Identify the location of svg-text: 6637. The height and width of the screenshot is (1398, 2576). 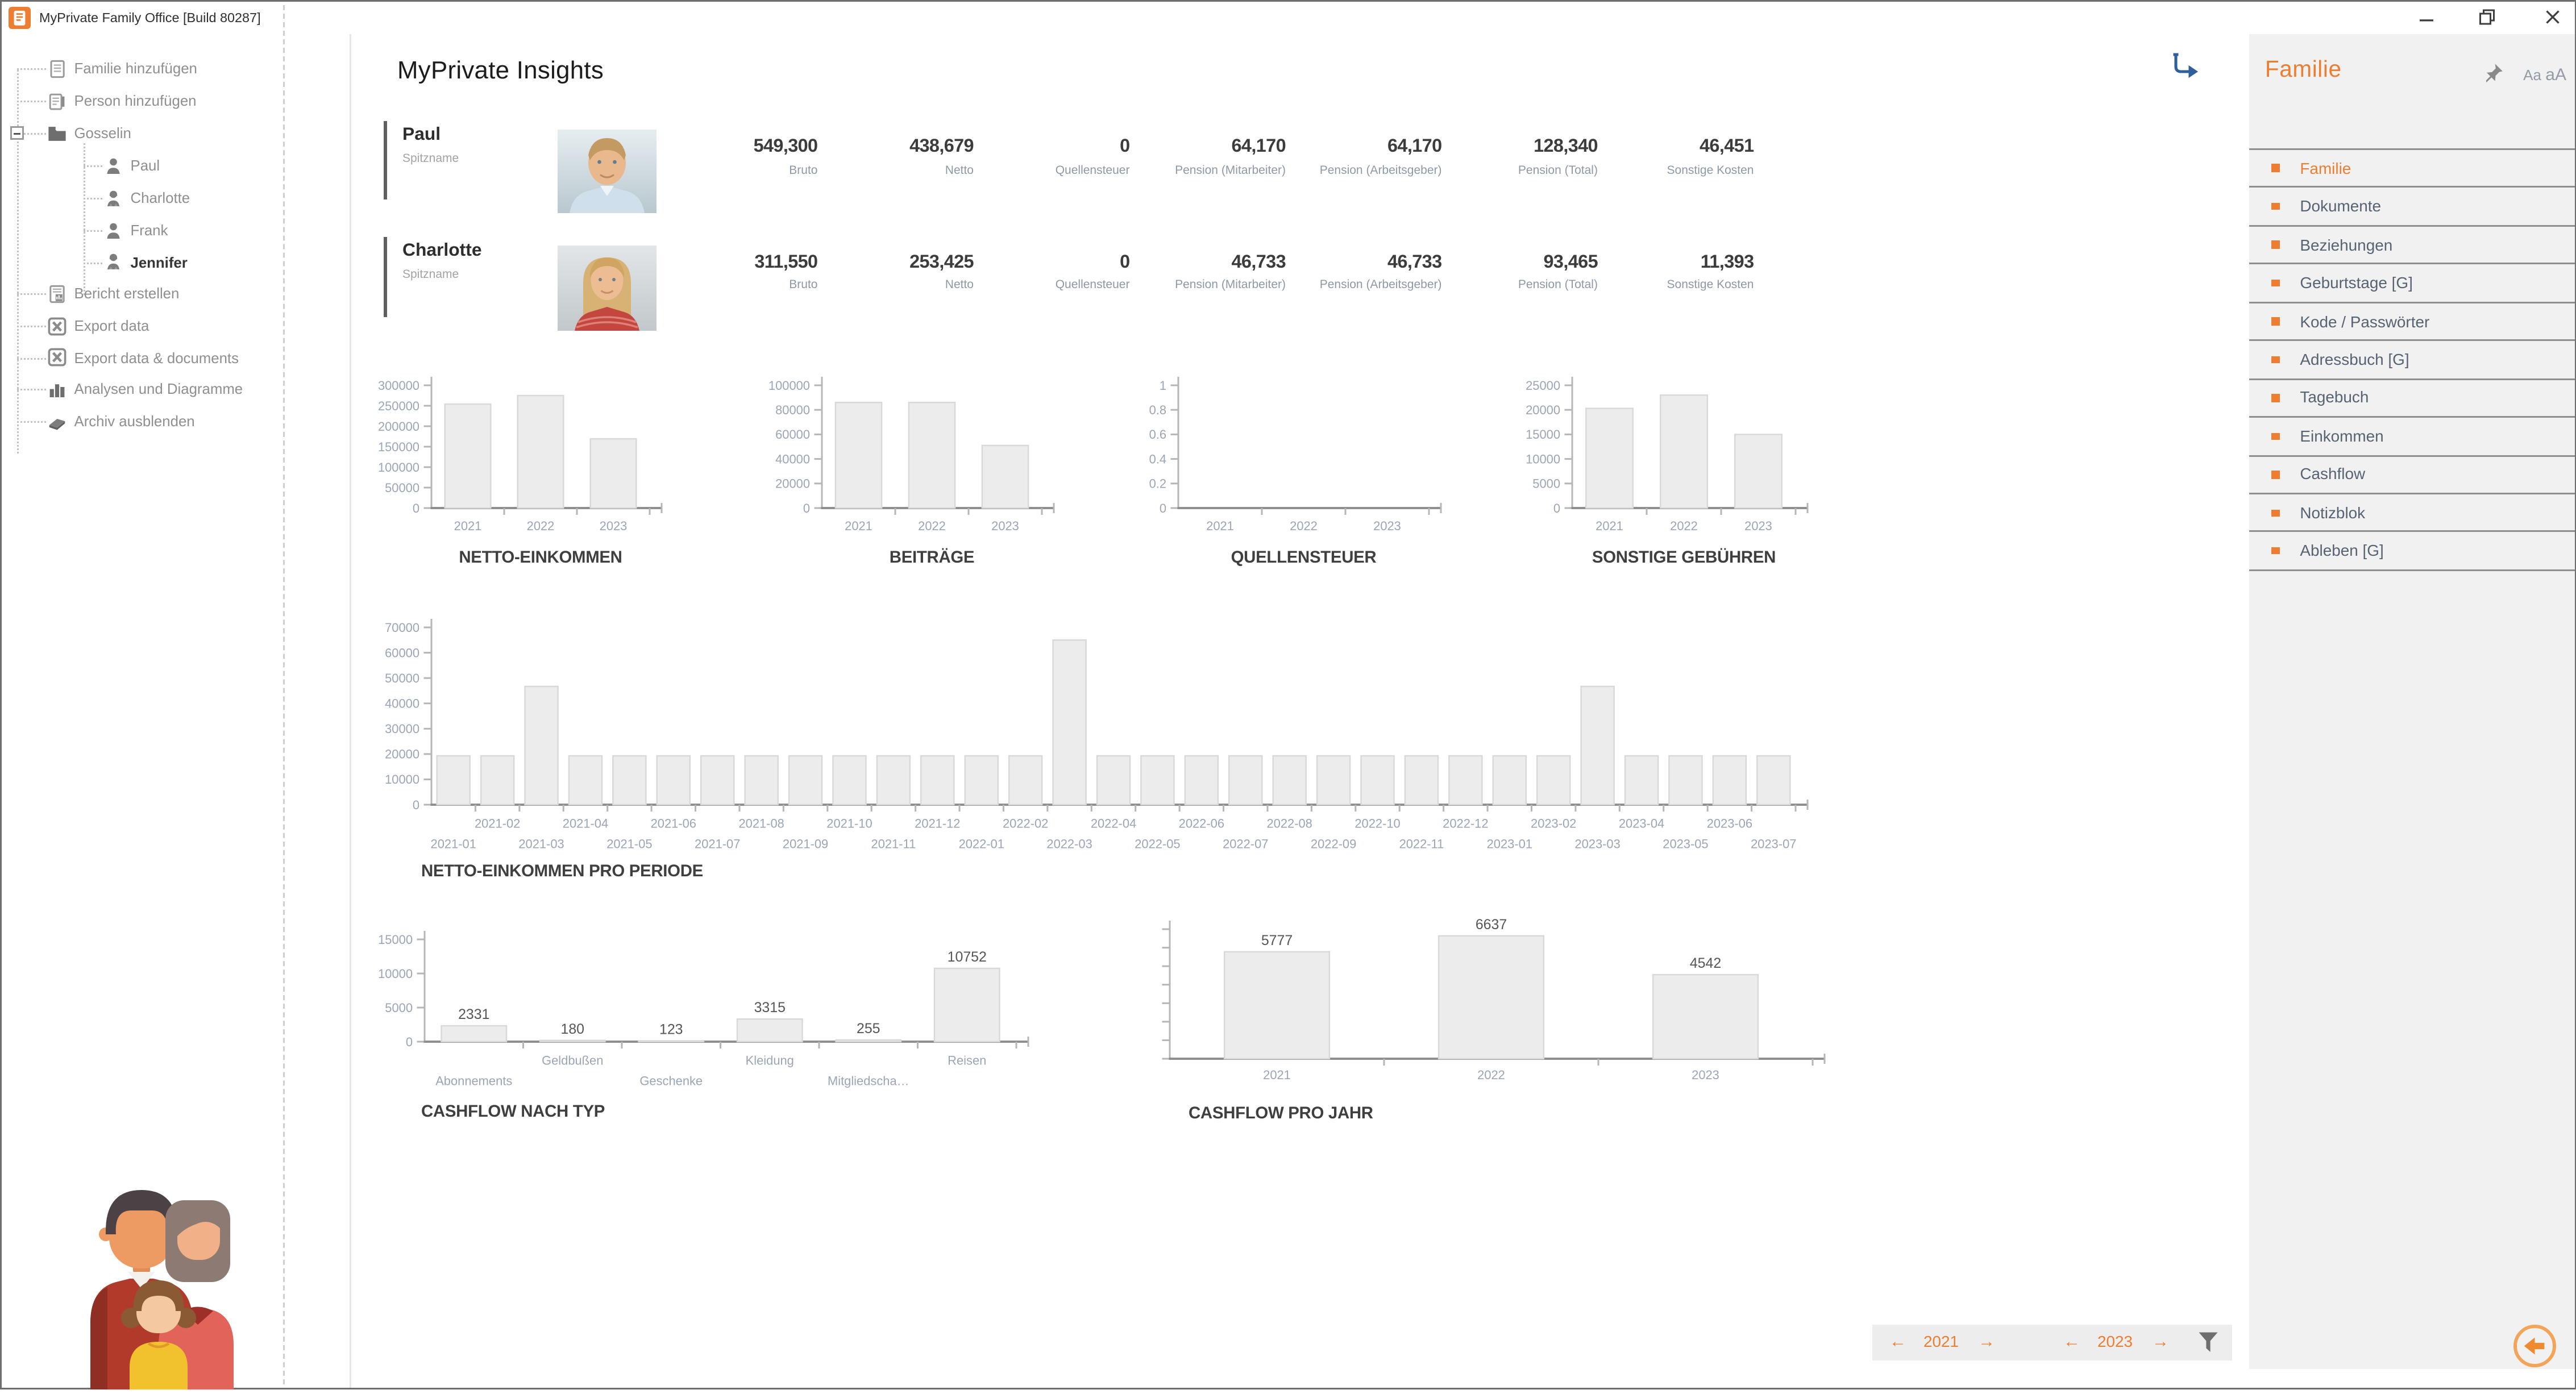
(1492, 925).